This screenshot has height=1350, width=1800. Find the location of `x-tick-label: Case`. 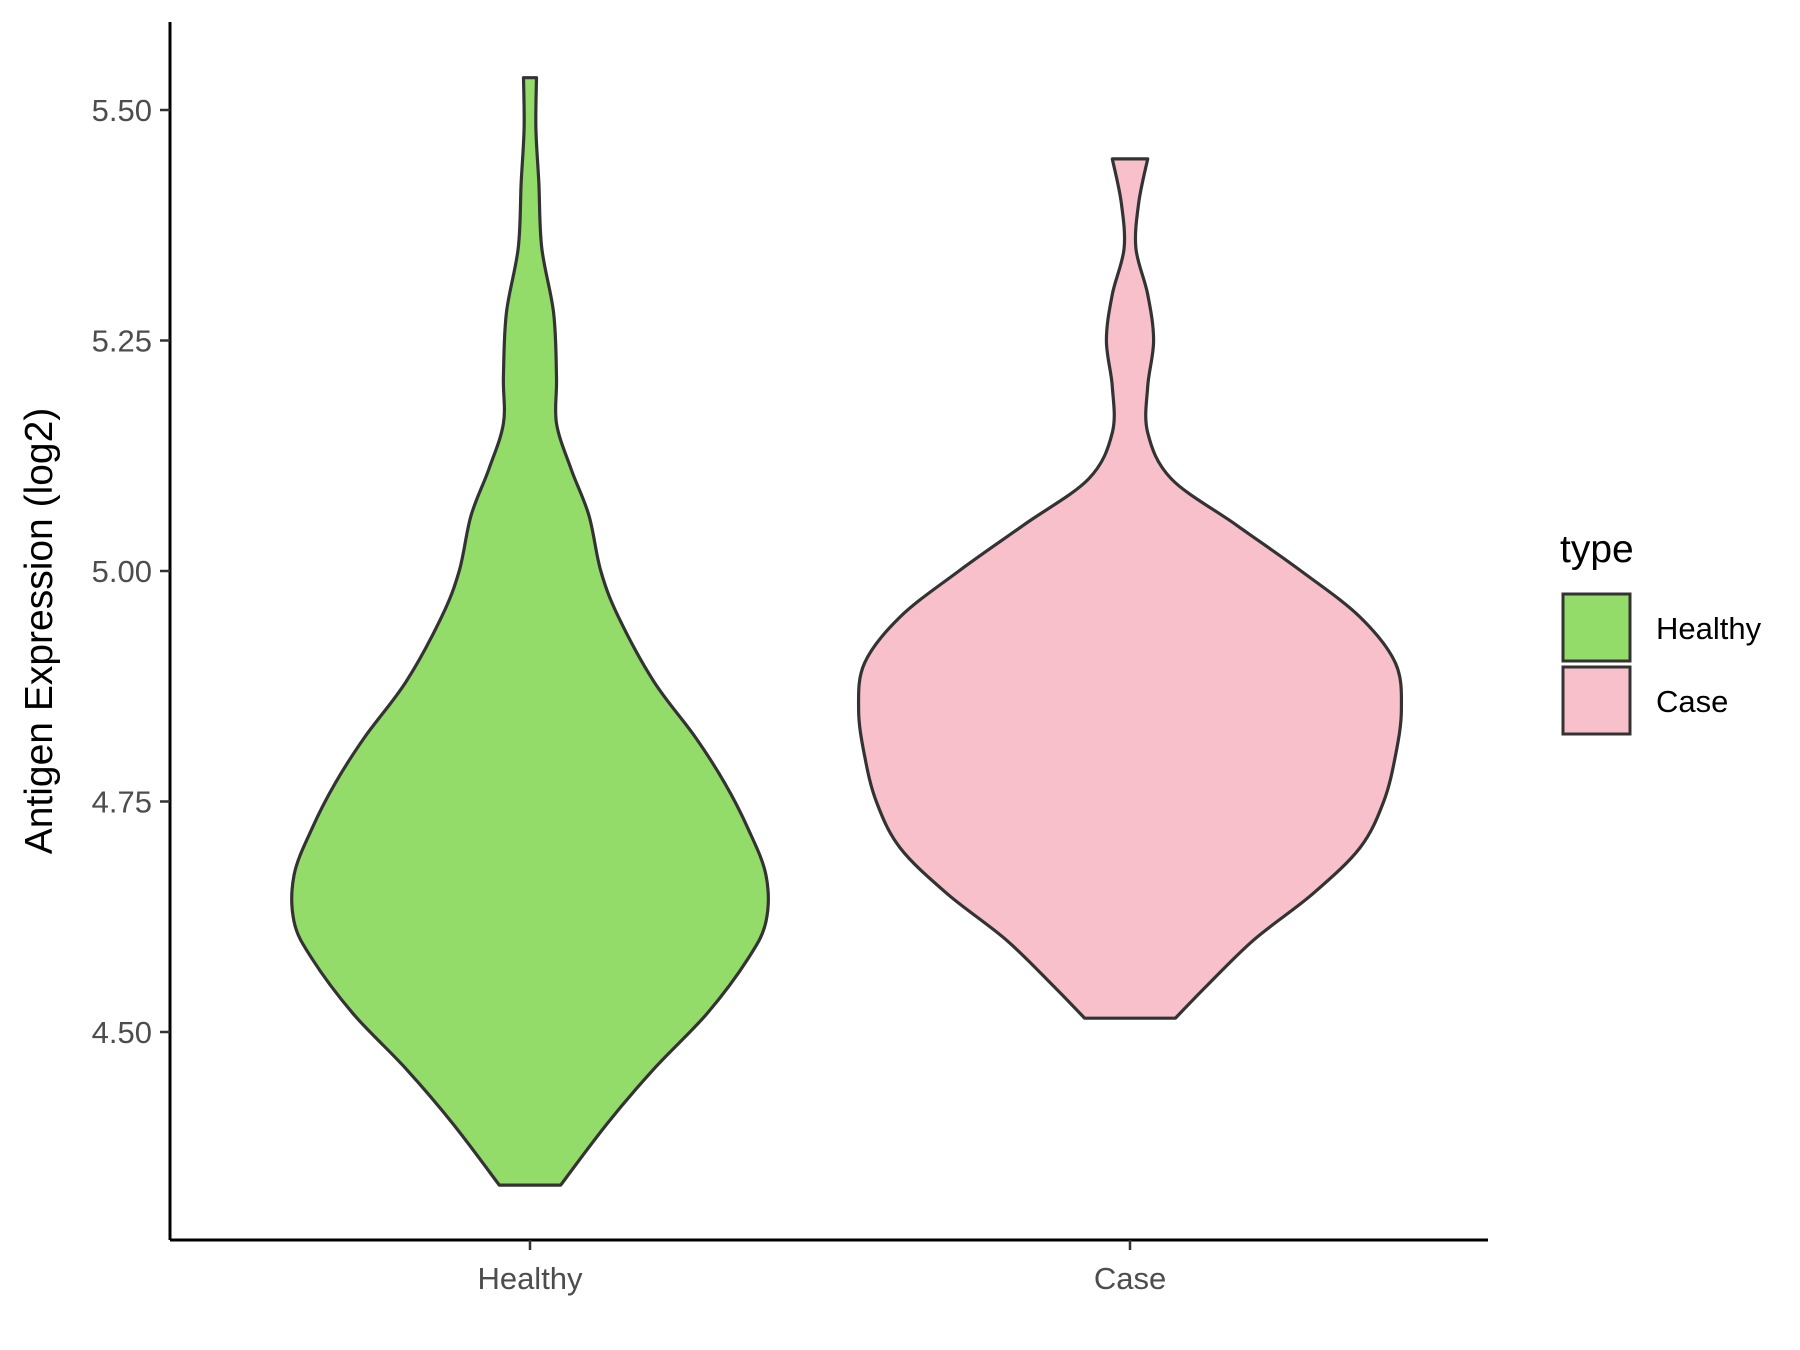

x-tick-label: Case is located at coordinates (1130, 1278).